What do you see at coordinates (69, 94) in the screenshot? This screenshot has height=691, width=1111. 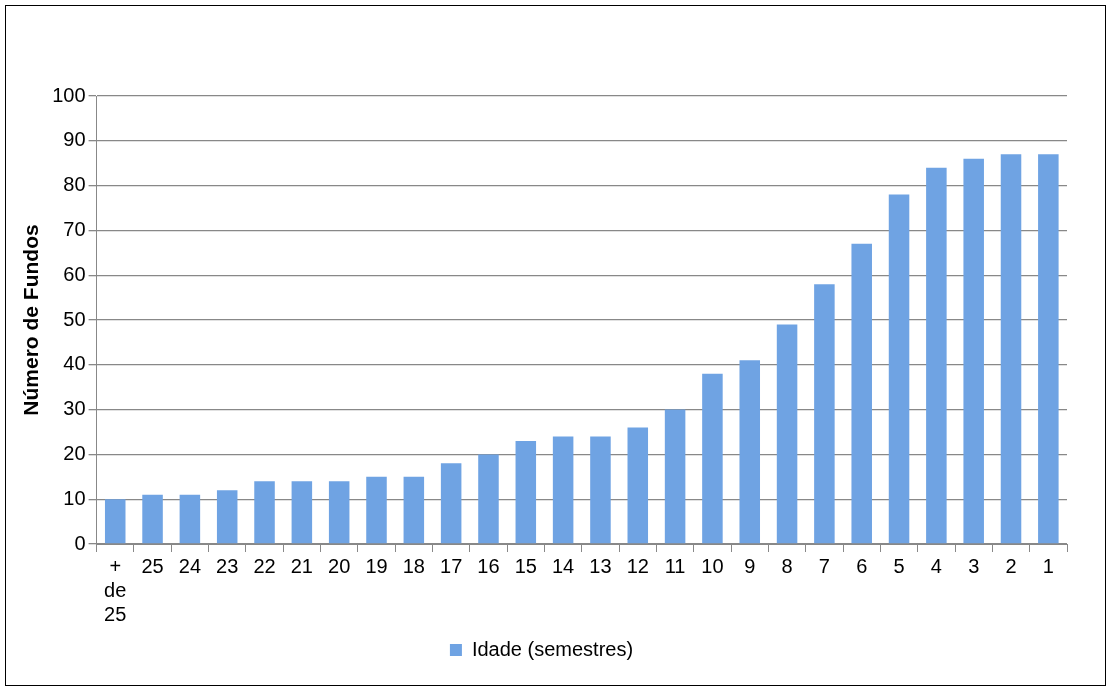 I see `y-tick-label: 100` at bounding box center [69, 94].